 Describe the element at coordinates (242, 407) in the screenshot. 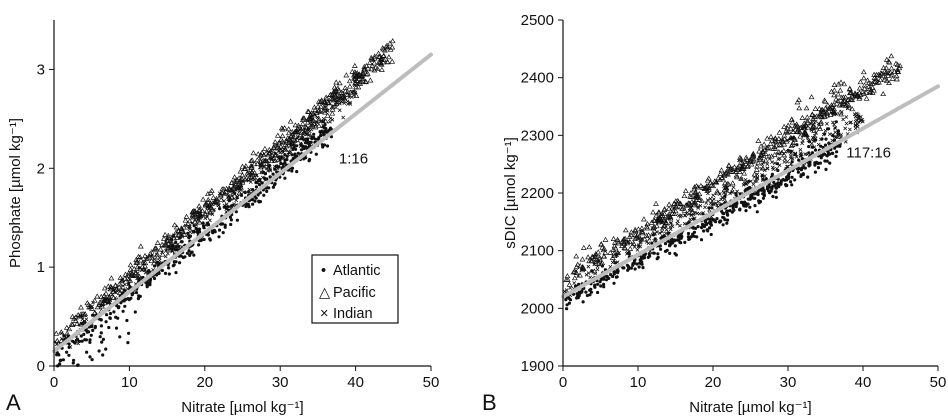

I see `panel-a-x-axis-title: Nitrate [µmol kg⁻¹]` at that location.